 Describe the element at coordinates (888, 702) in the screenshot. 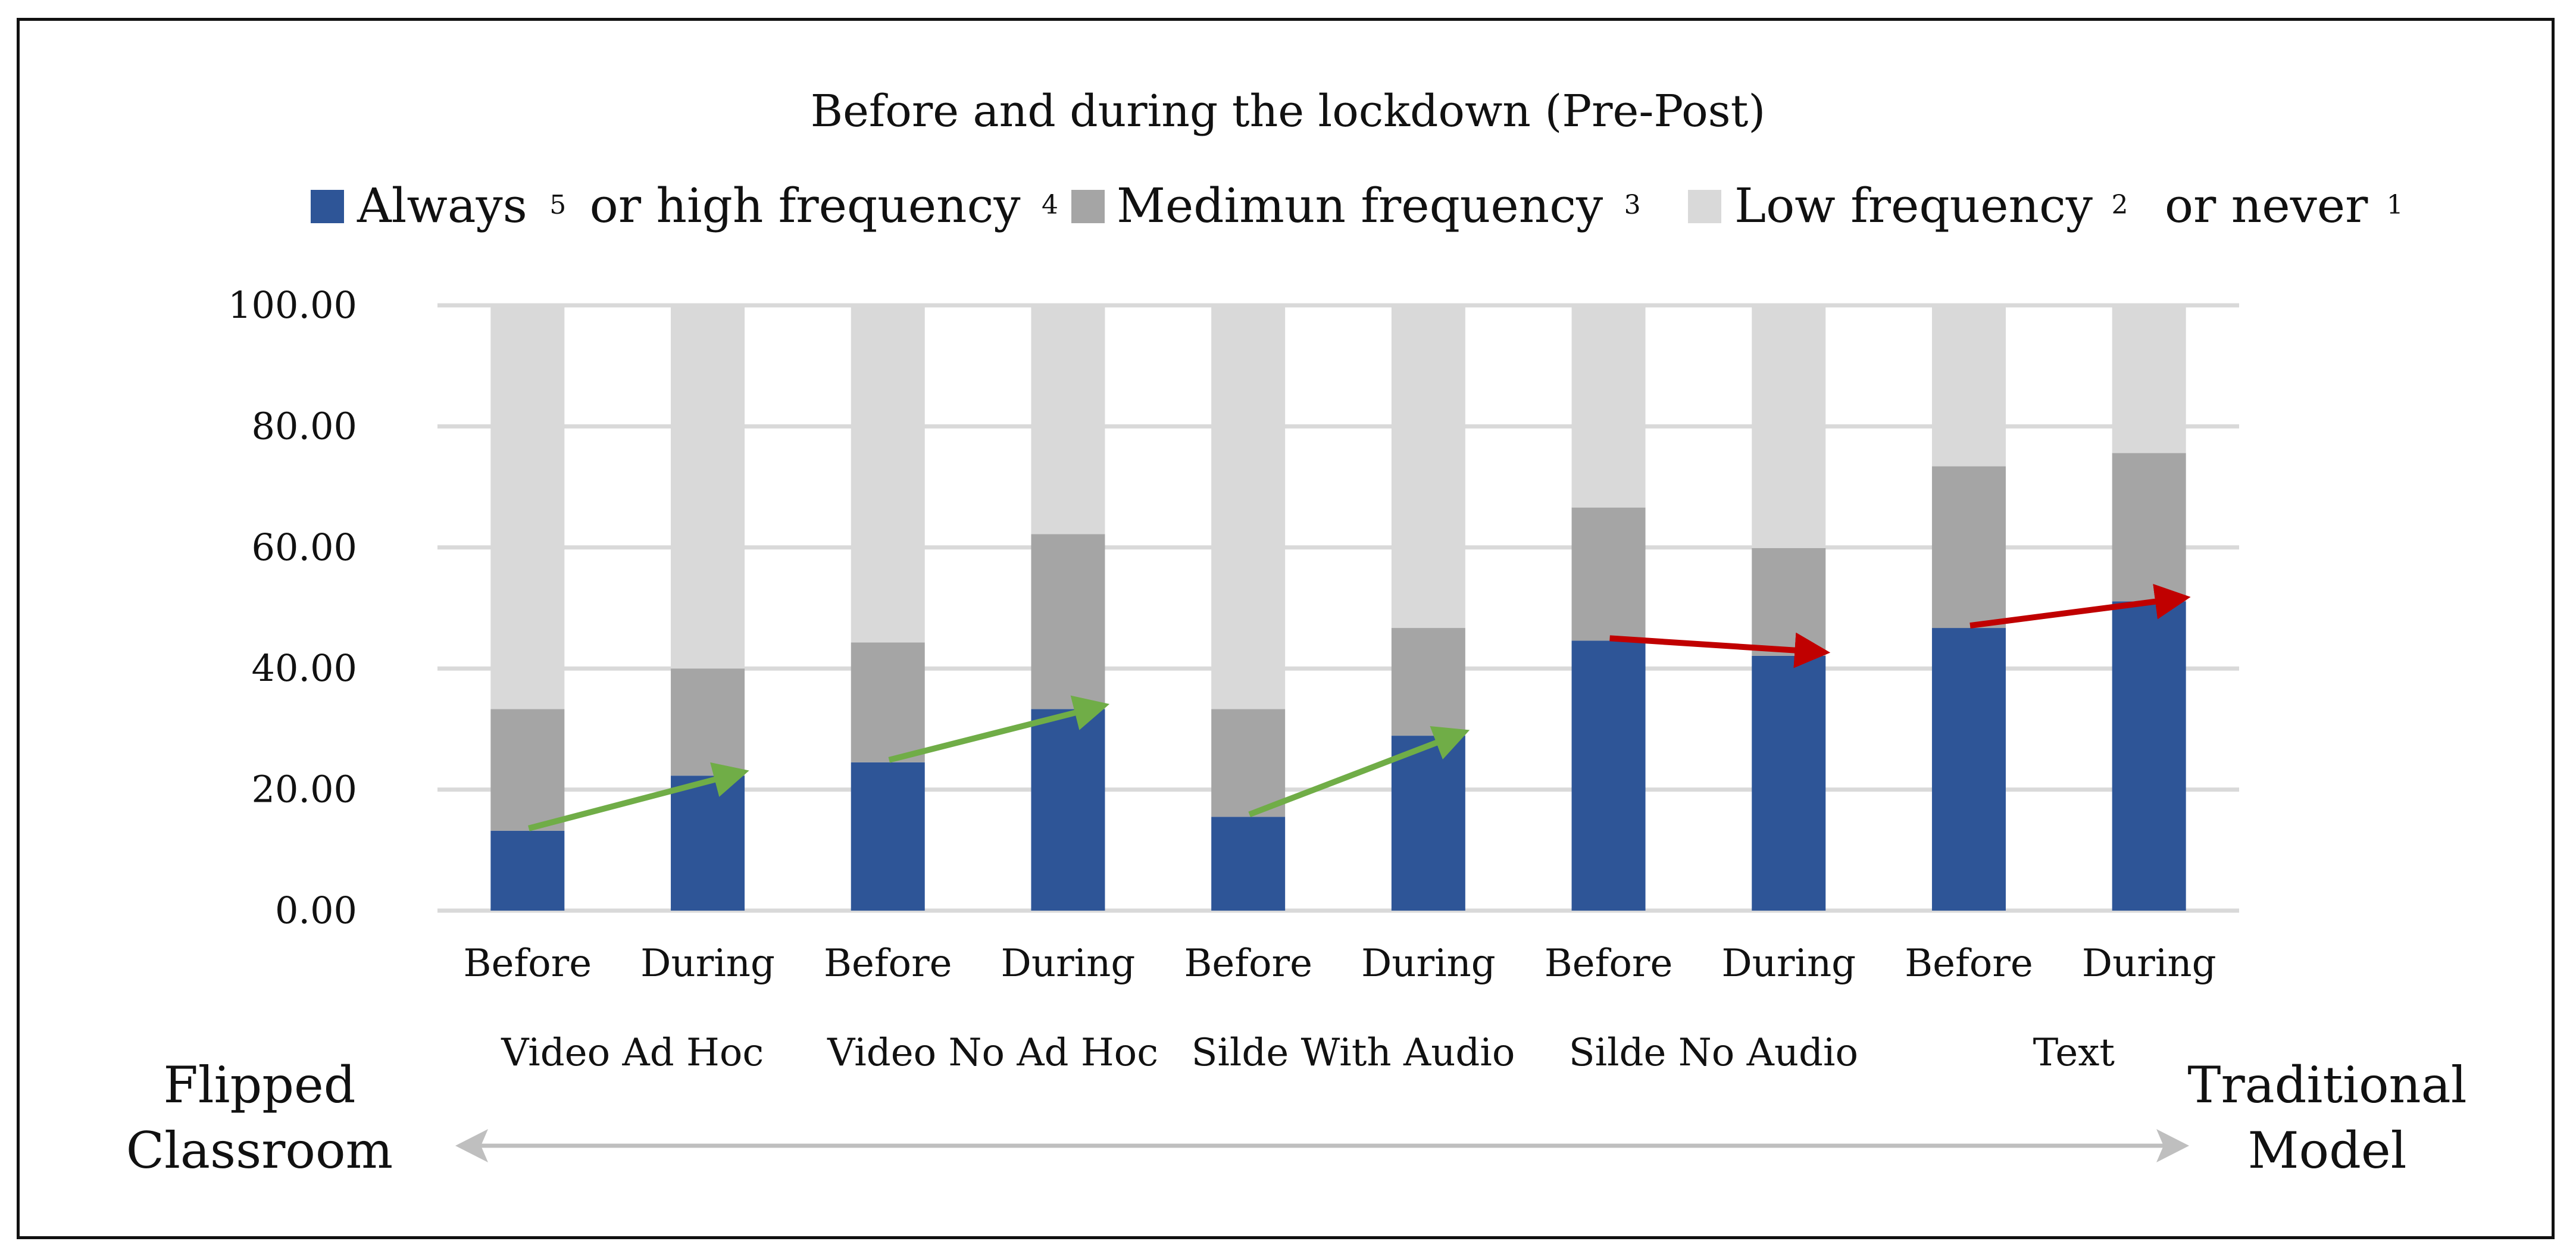

I see `bar-3-medium` at that location.